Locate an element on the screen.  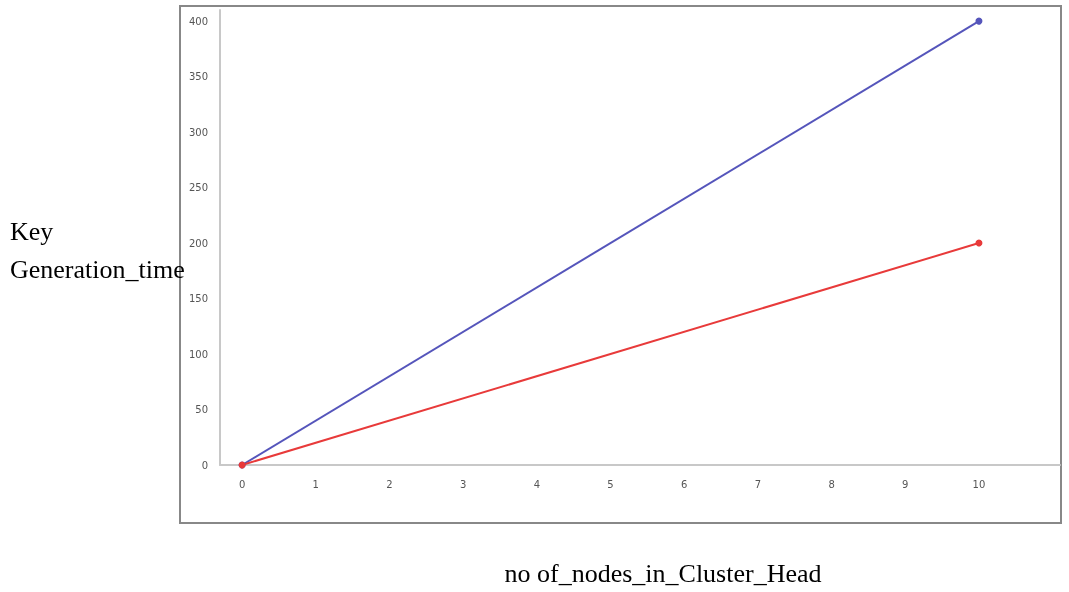
y-tick-label: 200 is located at coordinates (198, 243).